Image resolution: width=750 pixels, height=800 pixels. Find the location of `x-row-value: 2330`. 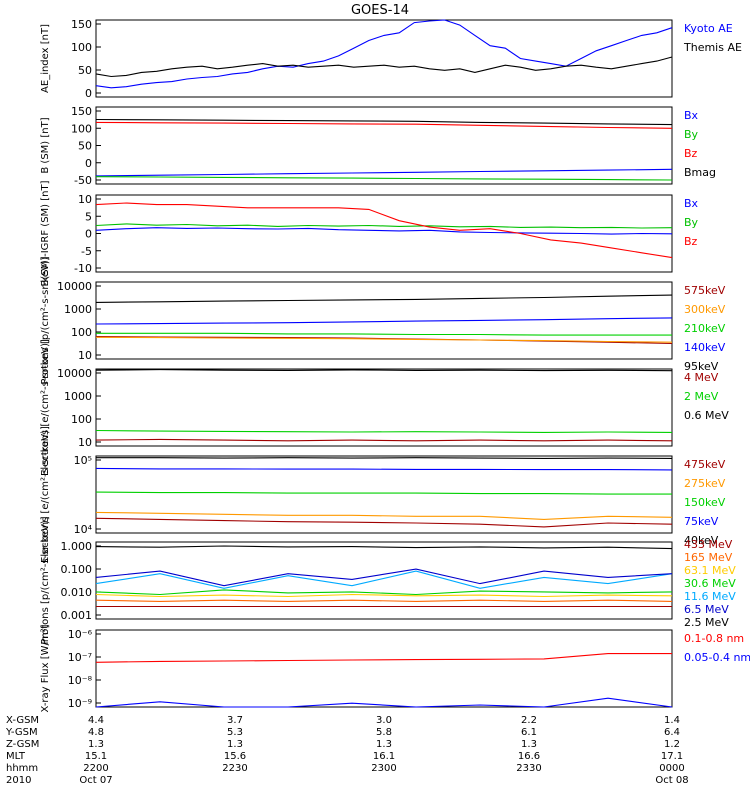

x-row-value: 2330 is located at coordinates (528, 768).